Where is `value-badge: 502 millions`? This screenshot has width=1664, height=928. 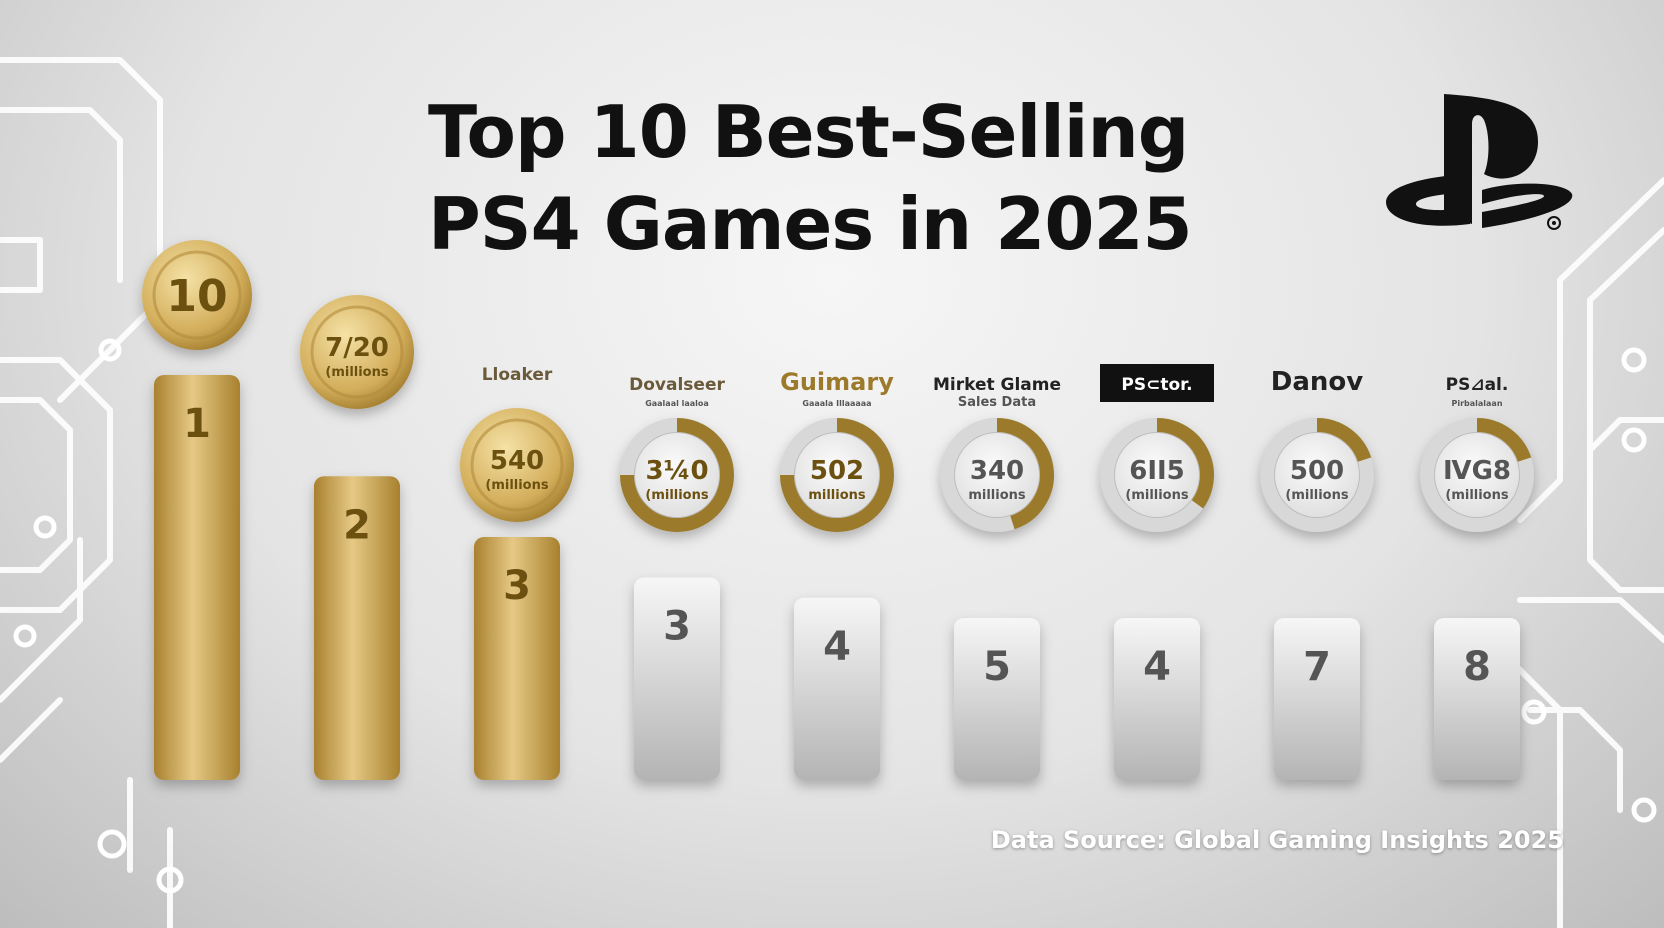
value-badge: 502 millions is located at coordinates (837, 475).